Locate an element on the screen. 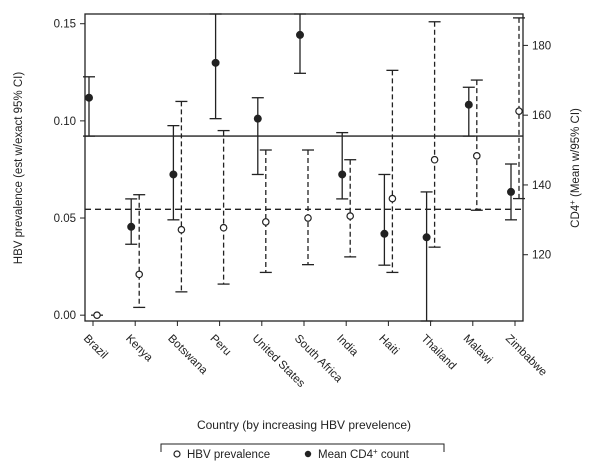 The height and width of the screenshot is (462, 589). y-axis-right-label: CD4+ (Mean w/95% CI) is located at coordinates (575, 168).